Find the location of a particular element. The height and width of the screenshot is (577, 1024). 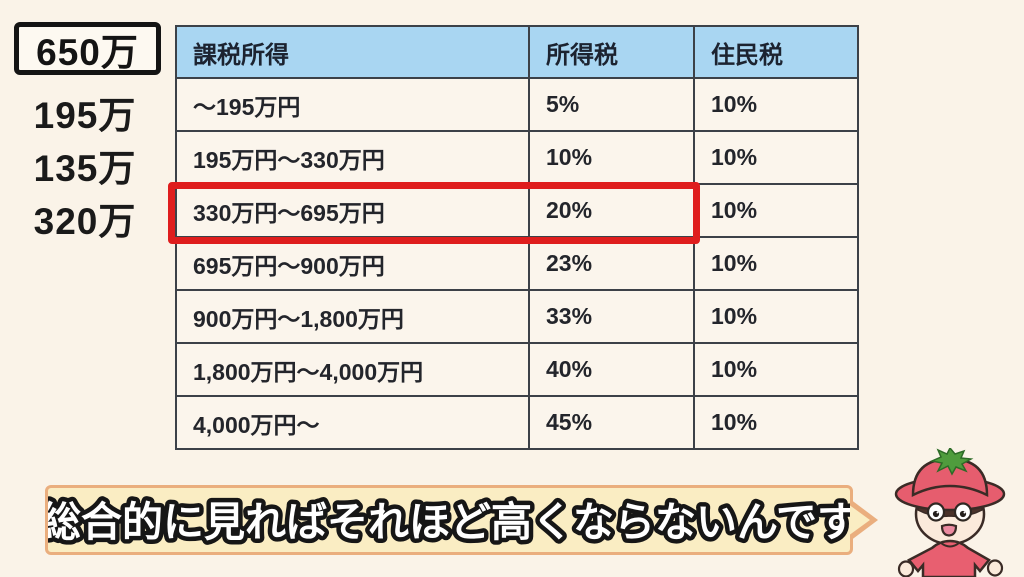

mascot-mouth is located at coordinates (949, 530).